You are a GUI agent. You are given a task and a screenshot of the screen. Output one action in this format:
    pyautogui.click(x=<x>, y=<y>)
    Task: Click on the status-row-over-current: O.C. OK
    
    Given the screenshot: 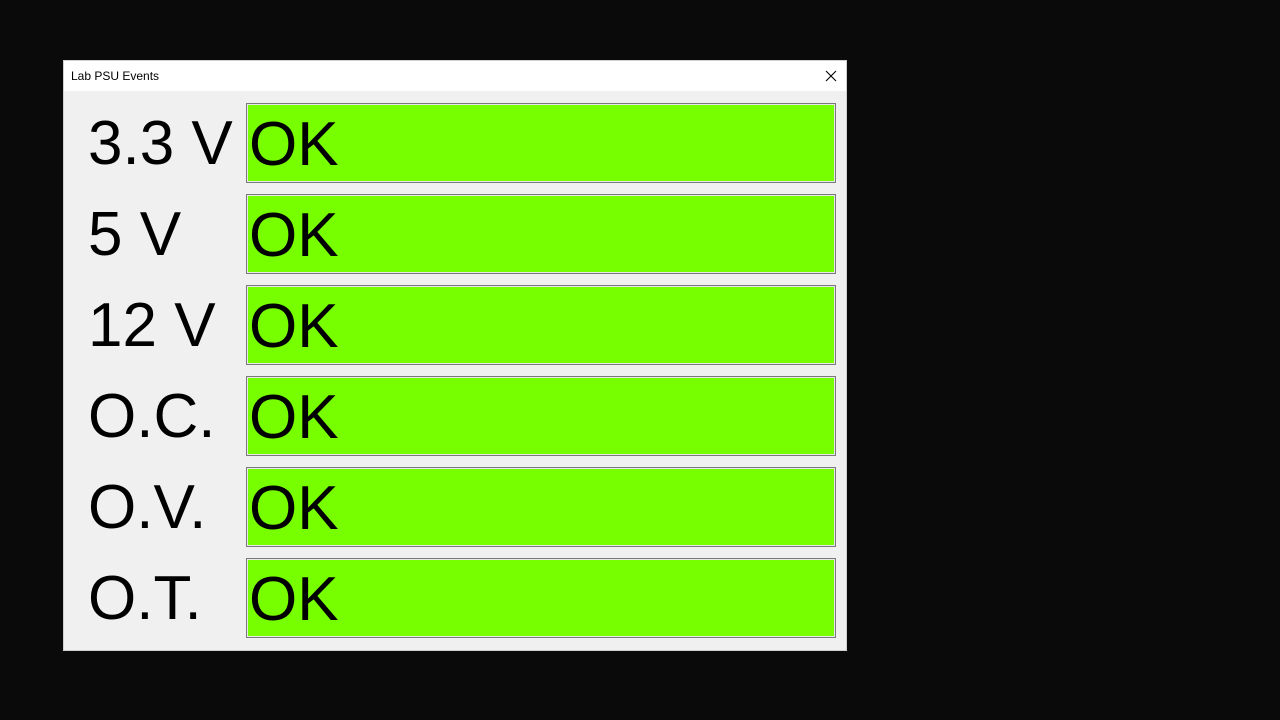 What is the action you would take?
    pyautogui.click(x=455, y=416)
    